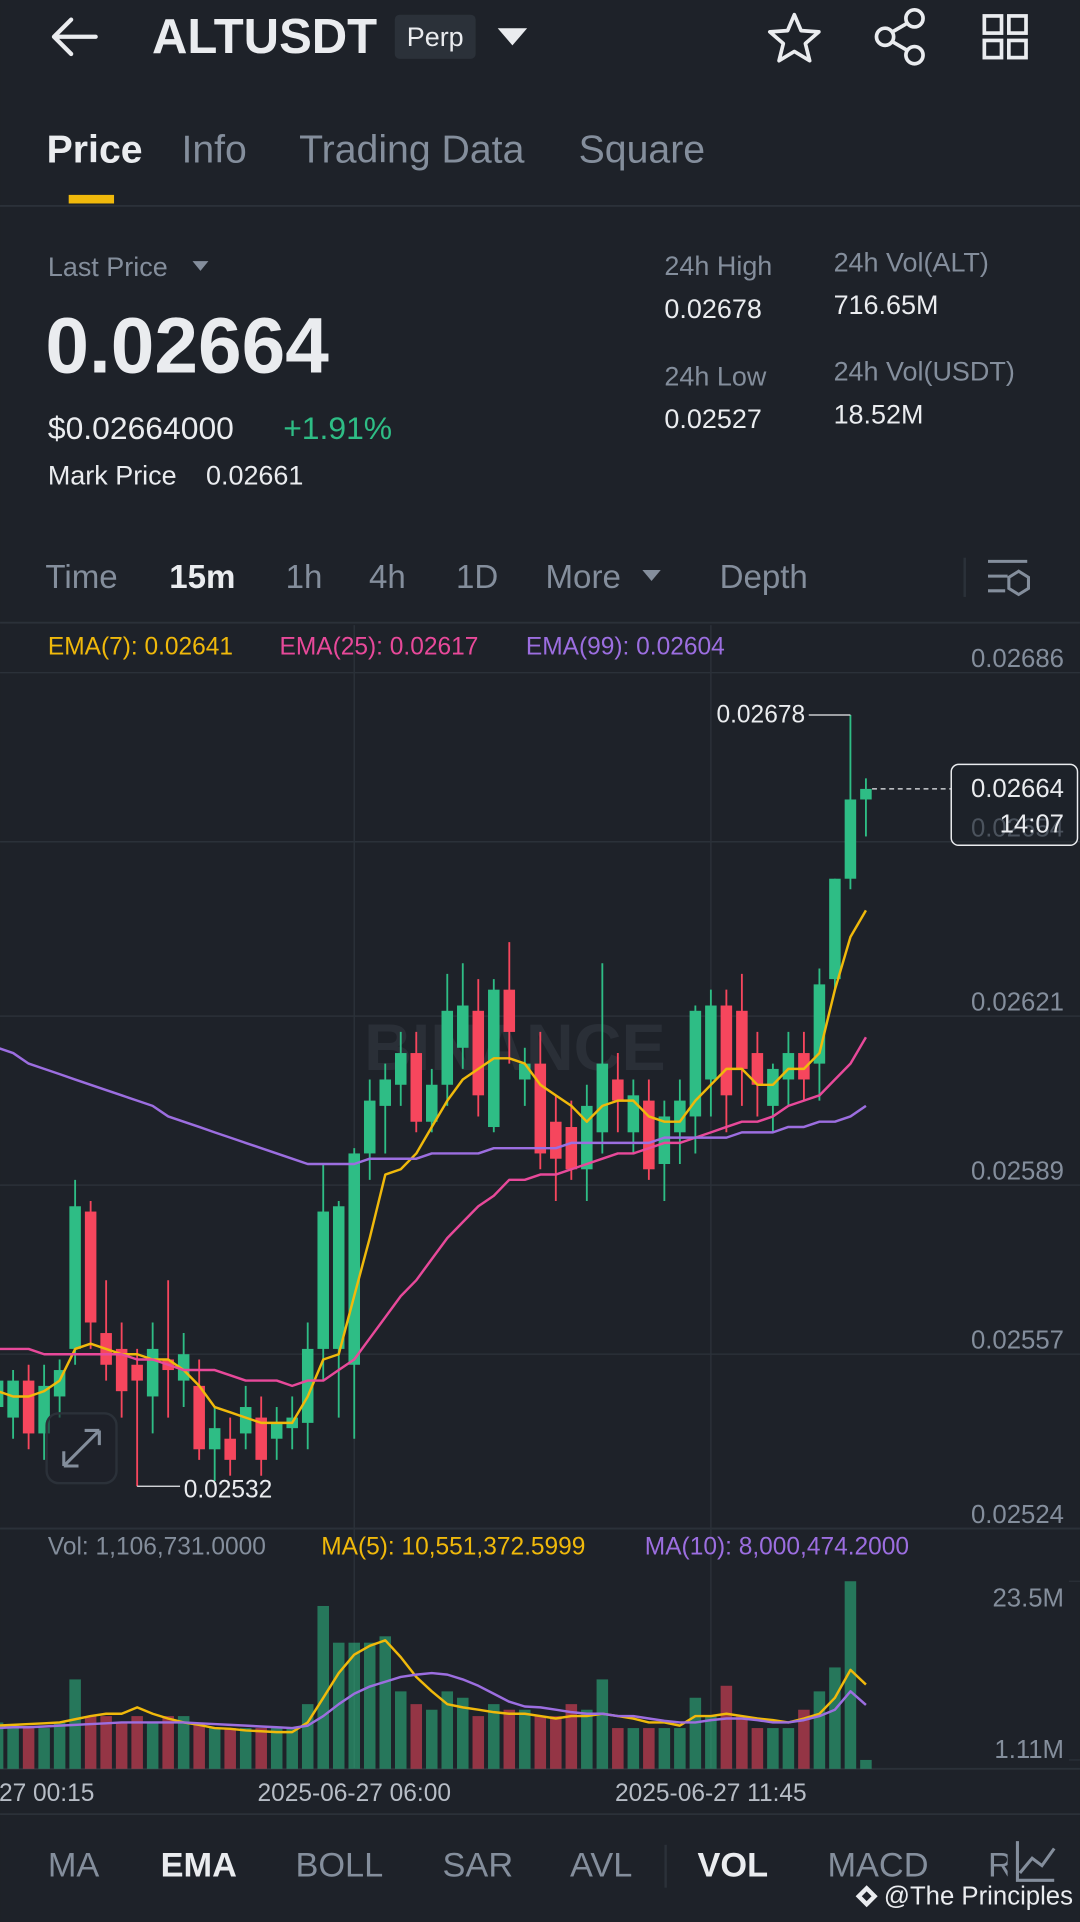 Image resolution: width=1080 pixels, height=1922 pixels. What do you see at coordinates (81, 577) in the screenshot?
I see `interval: Time` at bounding box center [81, 577].